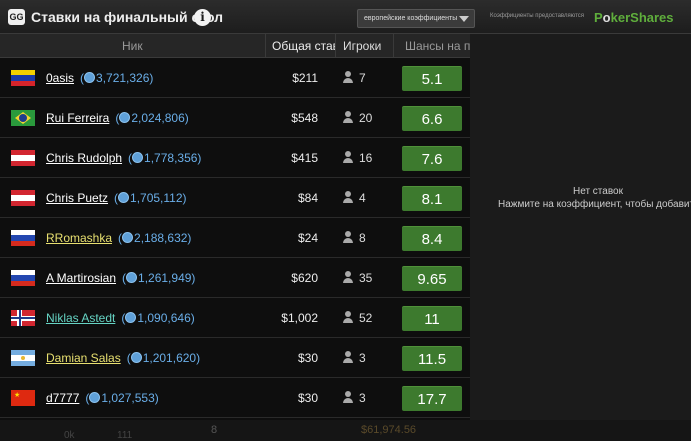 The image size is (691, 441). What do you see at coordinates (235, 78) in the screenshot?
I see `table-row: 0asis (3,721,326) $211 7 5.1` at bounding box center [235, 78].